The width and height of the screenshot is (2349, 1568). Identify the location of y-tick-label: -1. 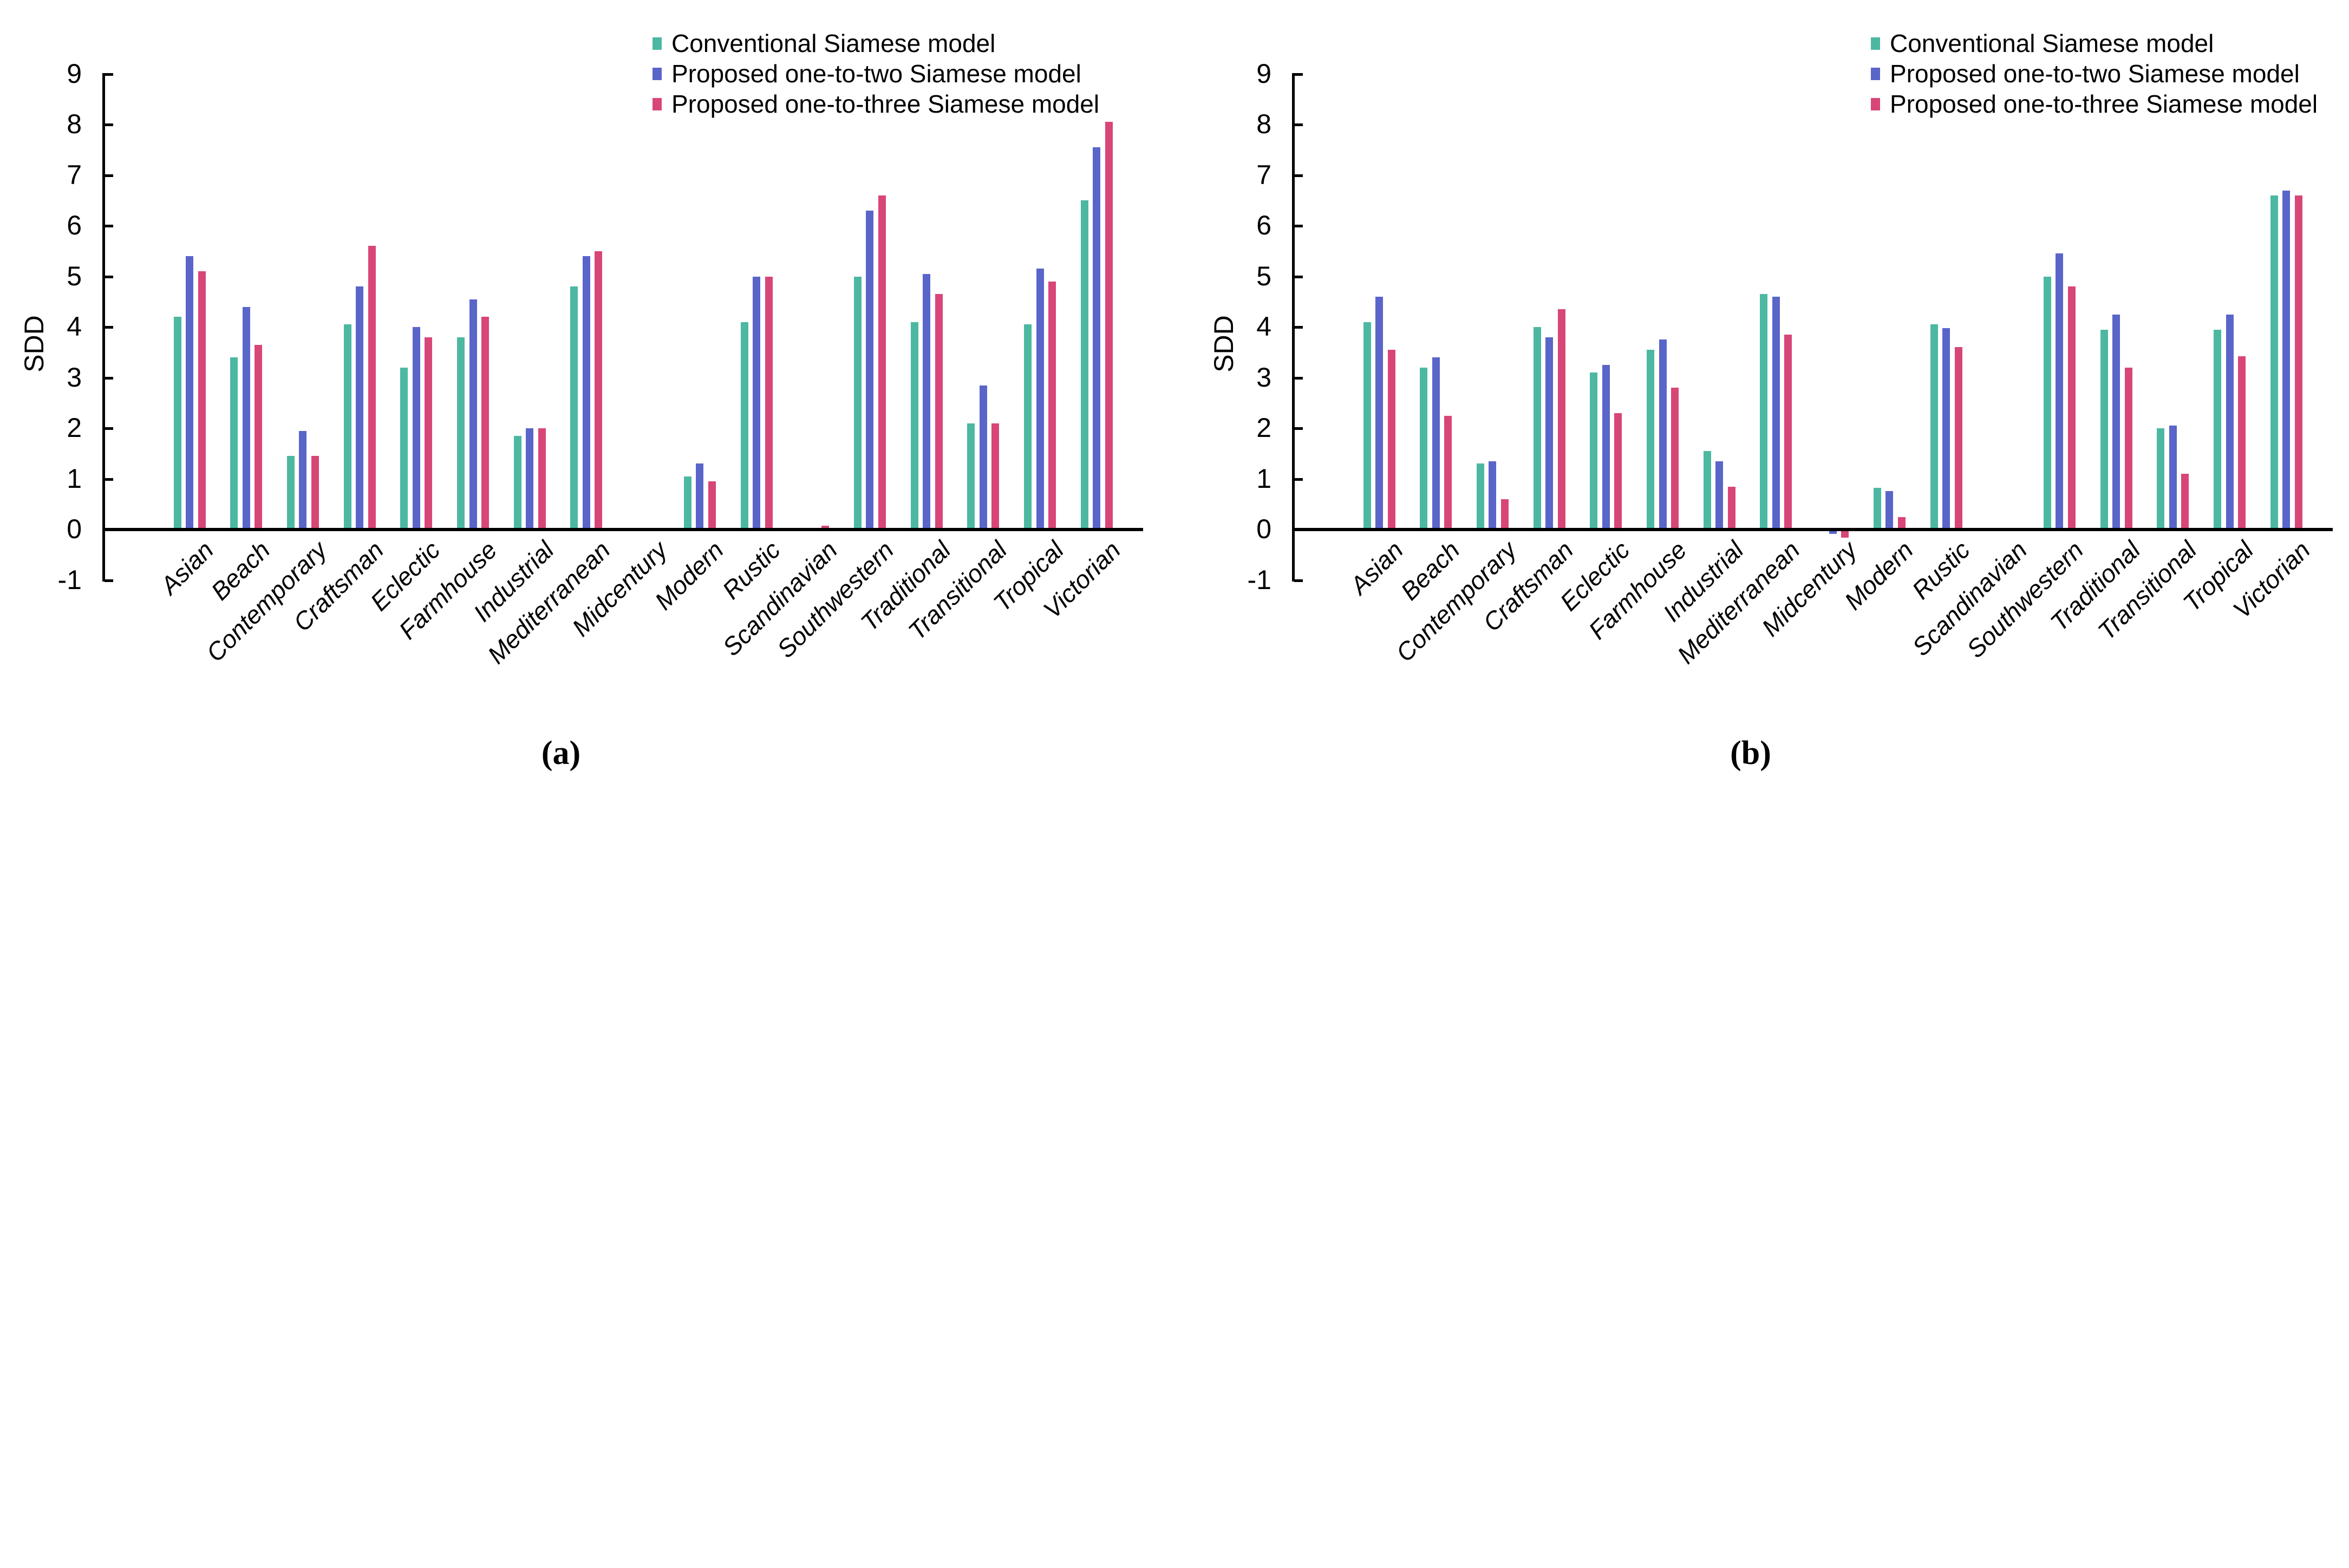
(69, 579).